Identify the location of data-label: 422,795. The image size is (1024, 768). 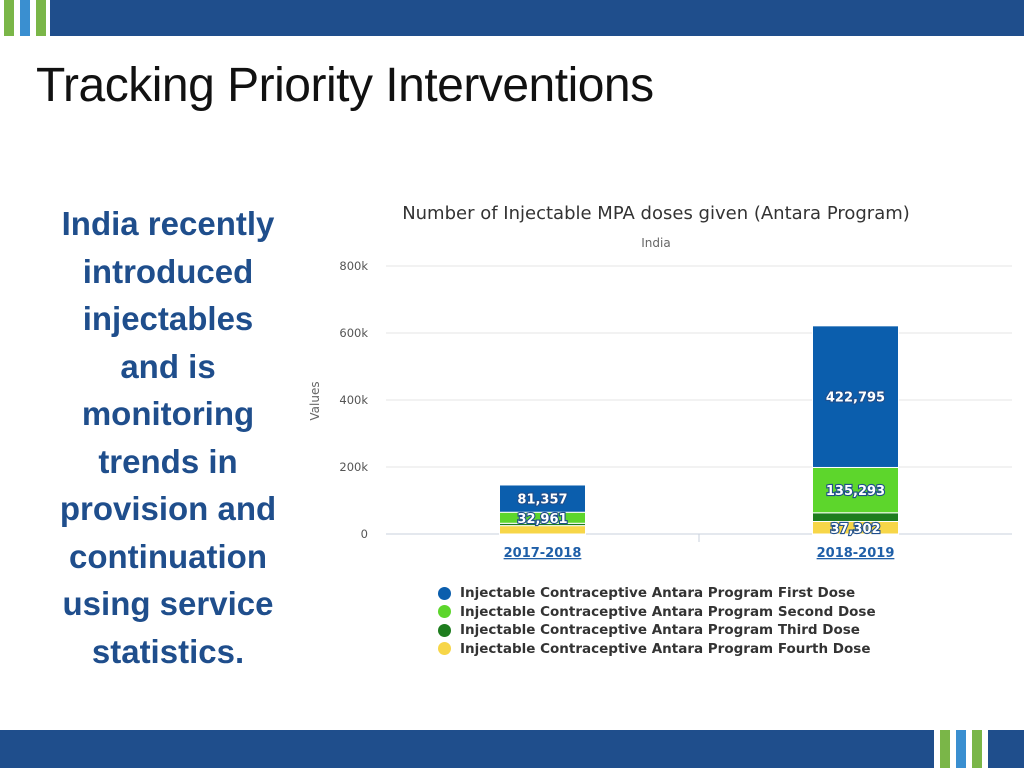
(855, 398).